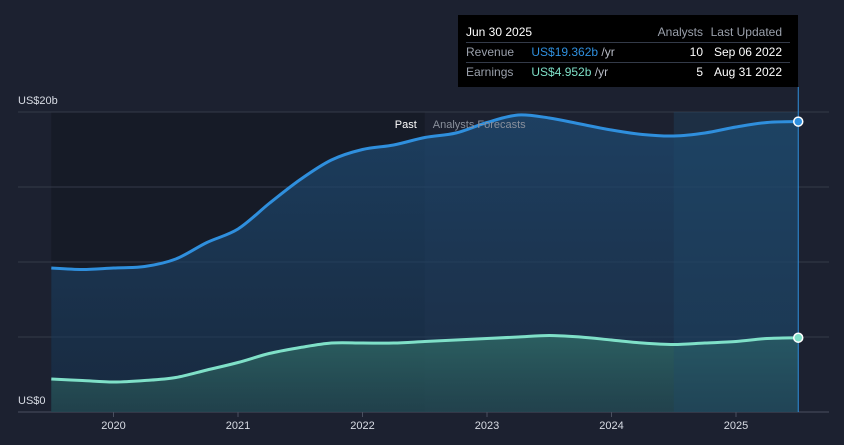  What do you see at coordinates (628, 33) in the screenshot?
I see `tooltip-header: Jun 30 2025 Analysts Last Updated` at bounding box center [628, 33].